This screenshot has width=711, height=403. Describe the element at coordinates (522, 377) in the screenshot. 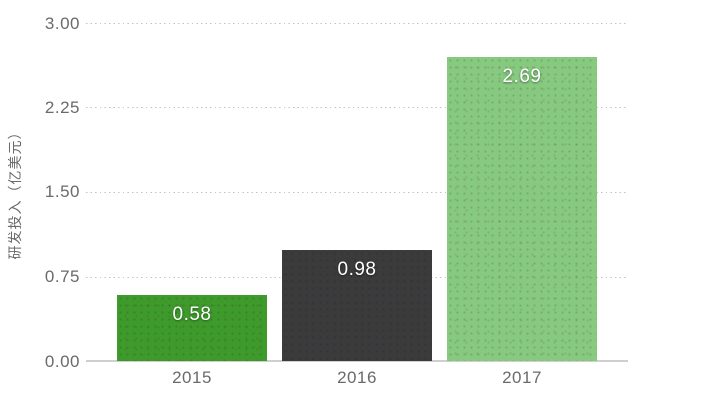

I see `x-tick-label-2017: 2017` at that location.